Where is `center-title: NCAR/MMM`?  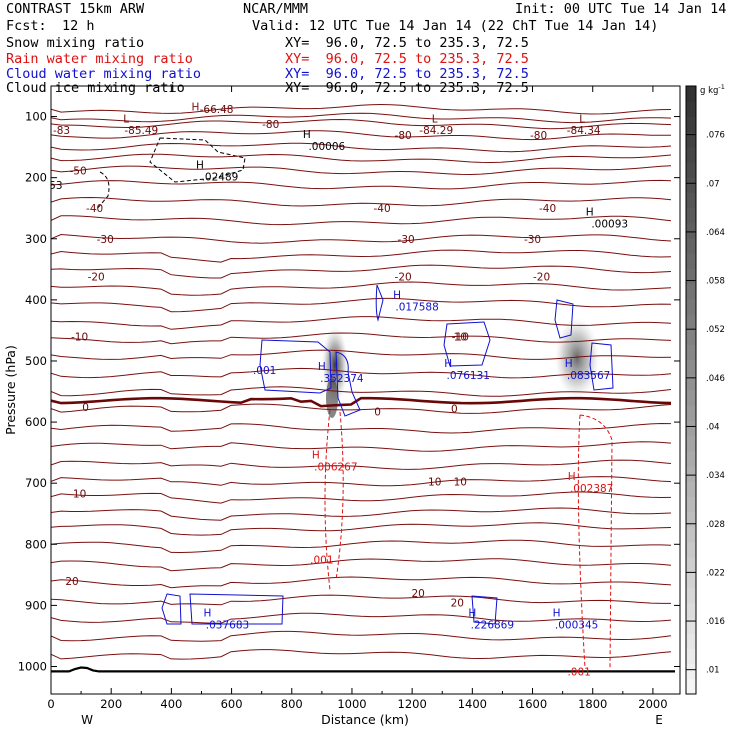 center-title: NCAR/MMM is located at coordinates (276, 9).